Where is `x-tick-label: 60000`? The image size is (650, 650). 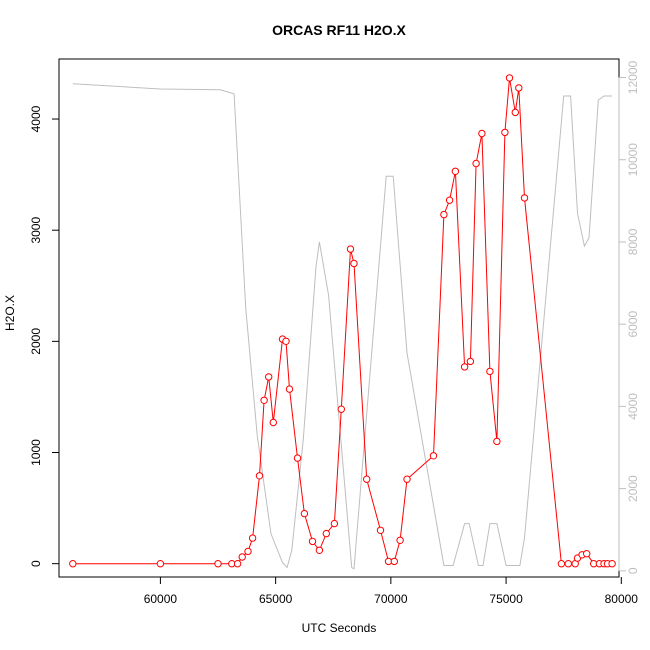 x-tick-label: 60000 is located at coordinates (161, 599).